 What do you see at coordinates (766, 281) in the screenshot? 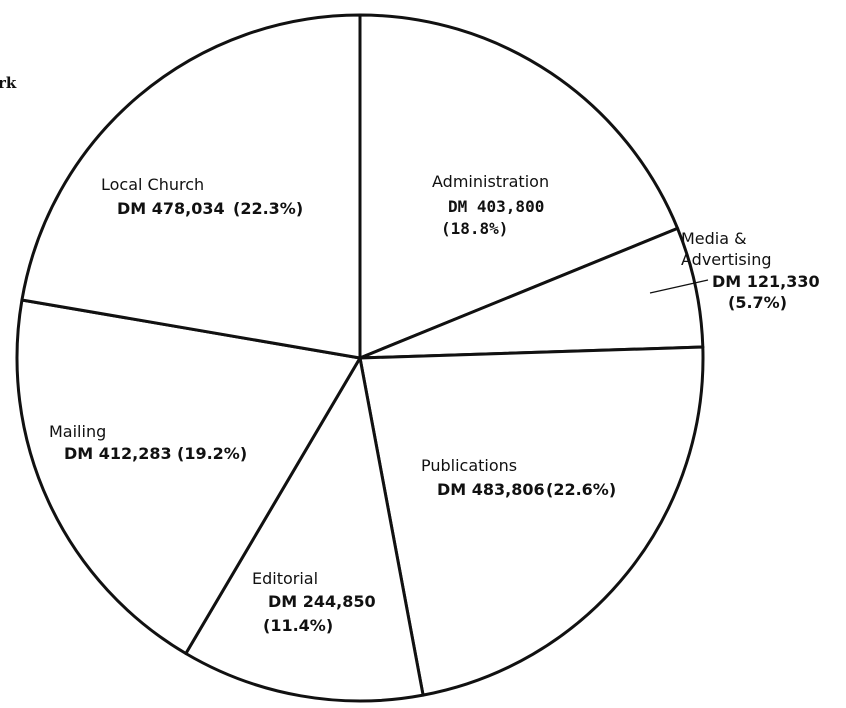
I see `slice-value-label: DM 121,330` at bounding box center [766, 281].